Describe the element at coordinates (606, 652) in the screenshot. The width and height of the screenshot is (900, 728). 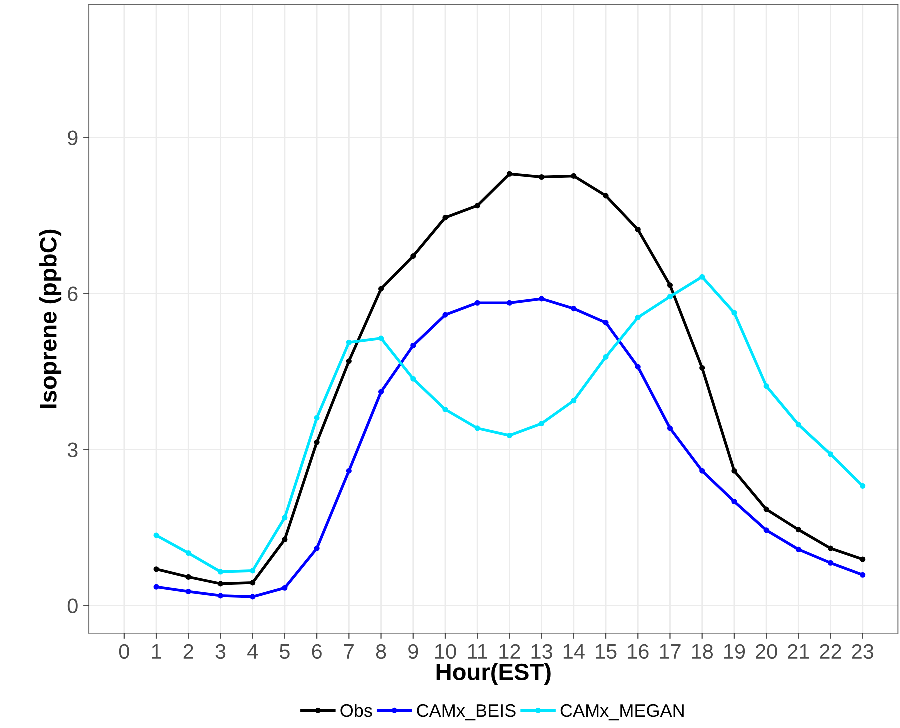
I see `x-tick-label: 15` at that location.